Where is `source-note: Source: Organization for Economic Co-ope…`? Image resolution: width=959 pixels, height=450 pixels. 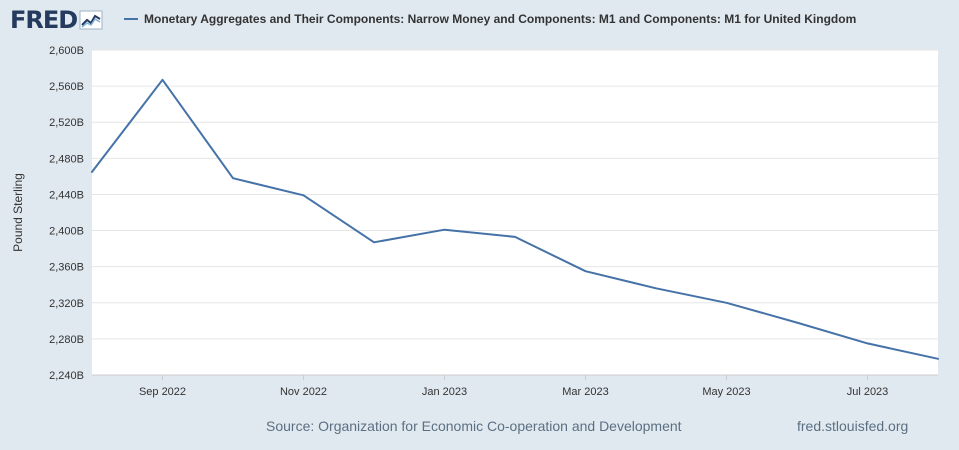 source-note: Source: Organization for Economic Co-ope… is located at coordinates (474, 426).